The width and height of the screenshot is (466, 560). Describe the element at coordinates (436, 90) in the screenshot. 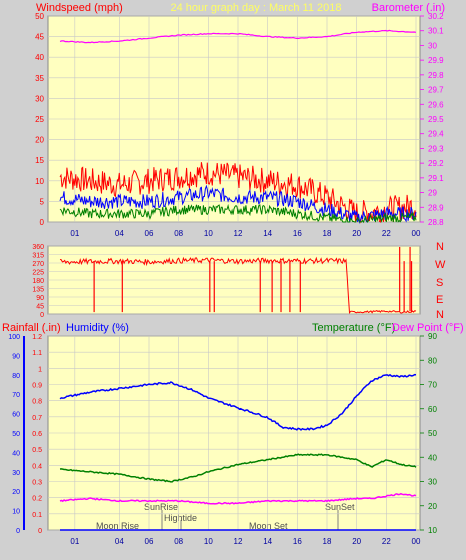

I see `barometer-tick-label: 29.7` at that location.